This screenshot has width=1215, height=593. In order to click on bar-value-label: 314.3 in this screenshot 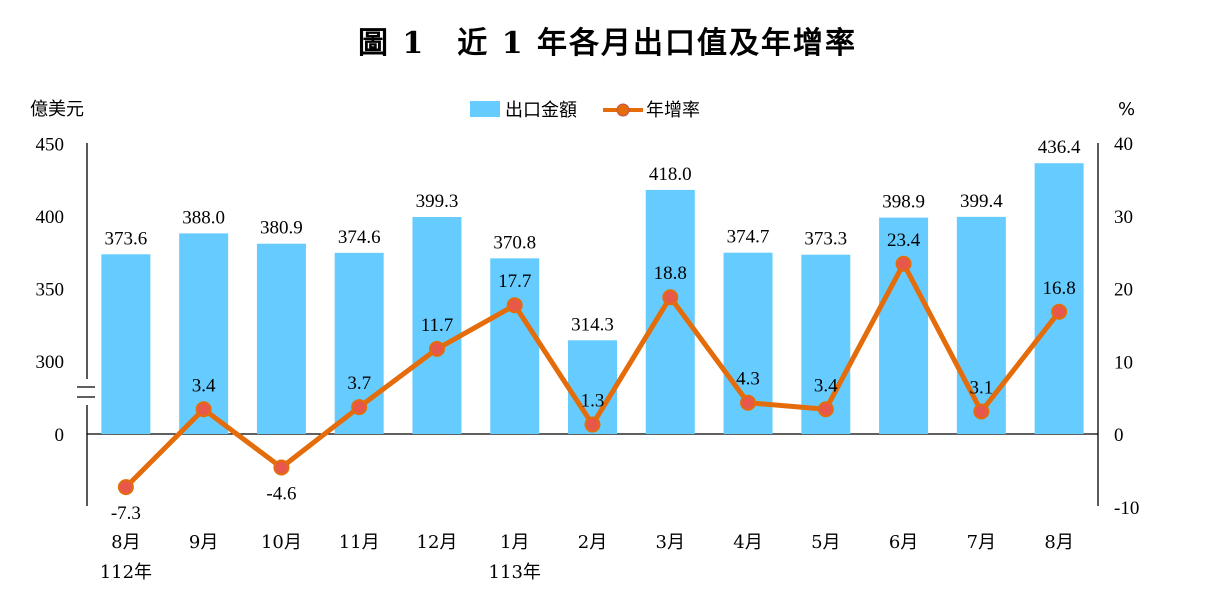, I will do `click(592, 324)`.